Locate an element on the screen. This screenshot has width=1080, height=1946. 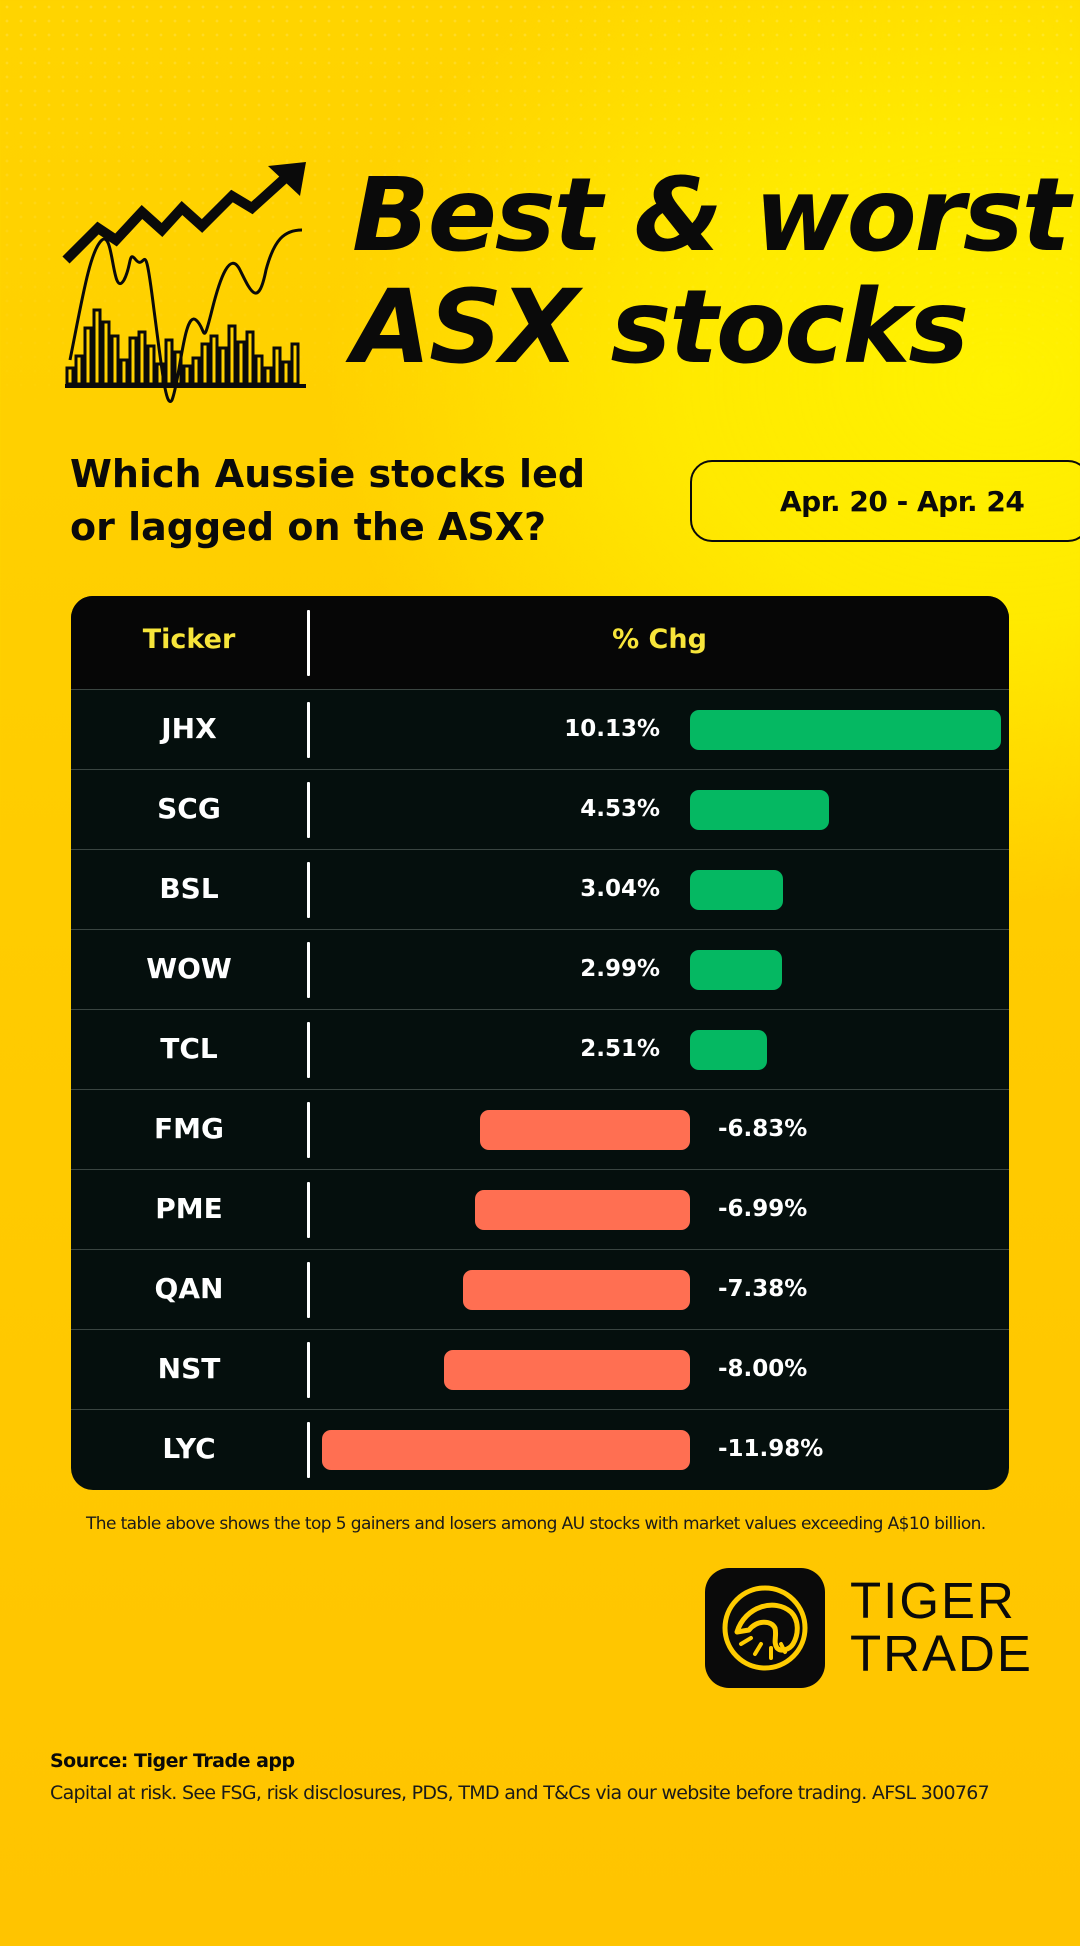
date-range-label: Apr. 20 - Apr. 24 is located at coordinates (902, 501).